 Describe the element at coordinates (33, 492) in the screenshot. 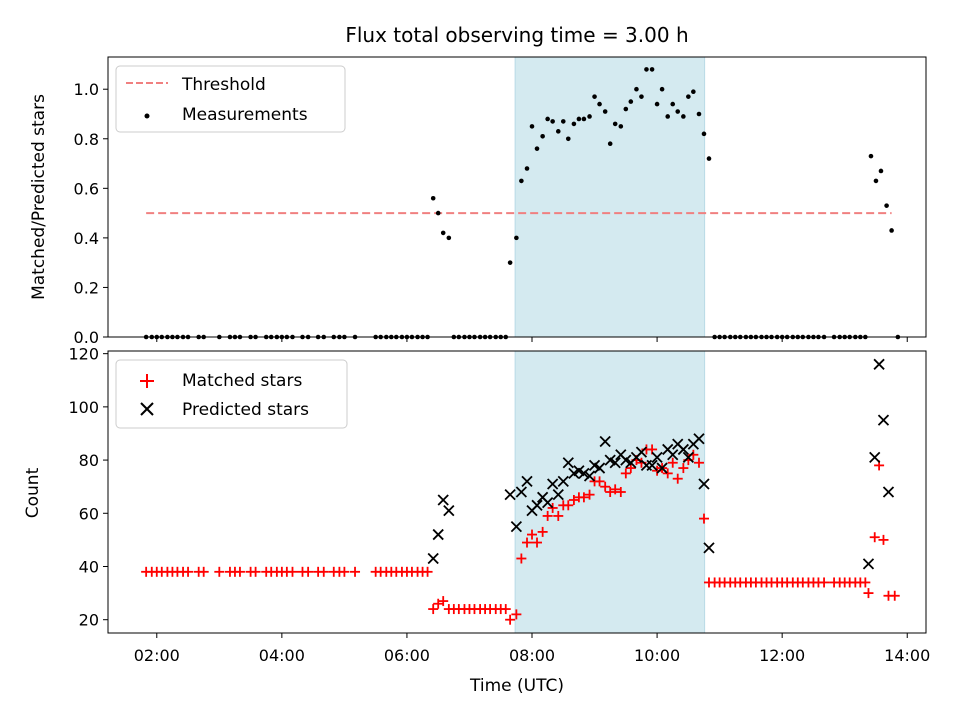

I see `bottom-y-axis-label: Count` at that location.